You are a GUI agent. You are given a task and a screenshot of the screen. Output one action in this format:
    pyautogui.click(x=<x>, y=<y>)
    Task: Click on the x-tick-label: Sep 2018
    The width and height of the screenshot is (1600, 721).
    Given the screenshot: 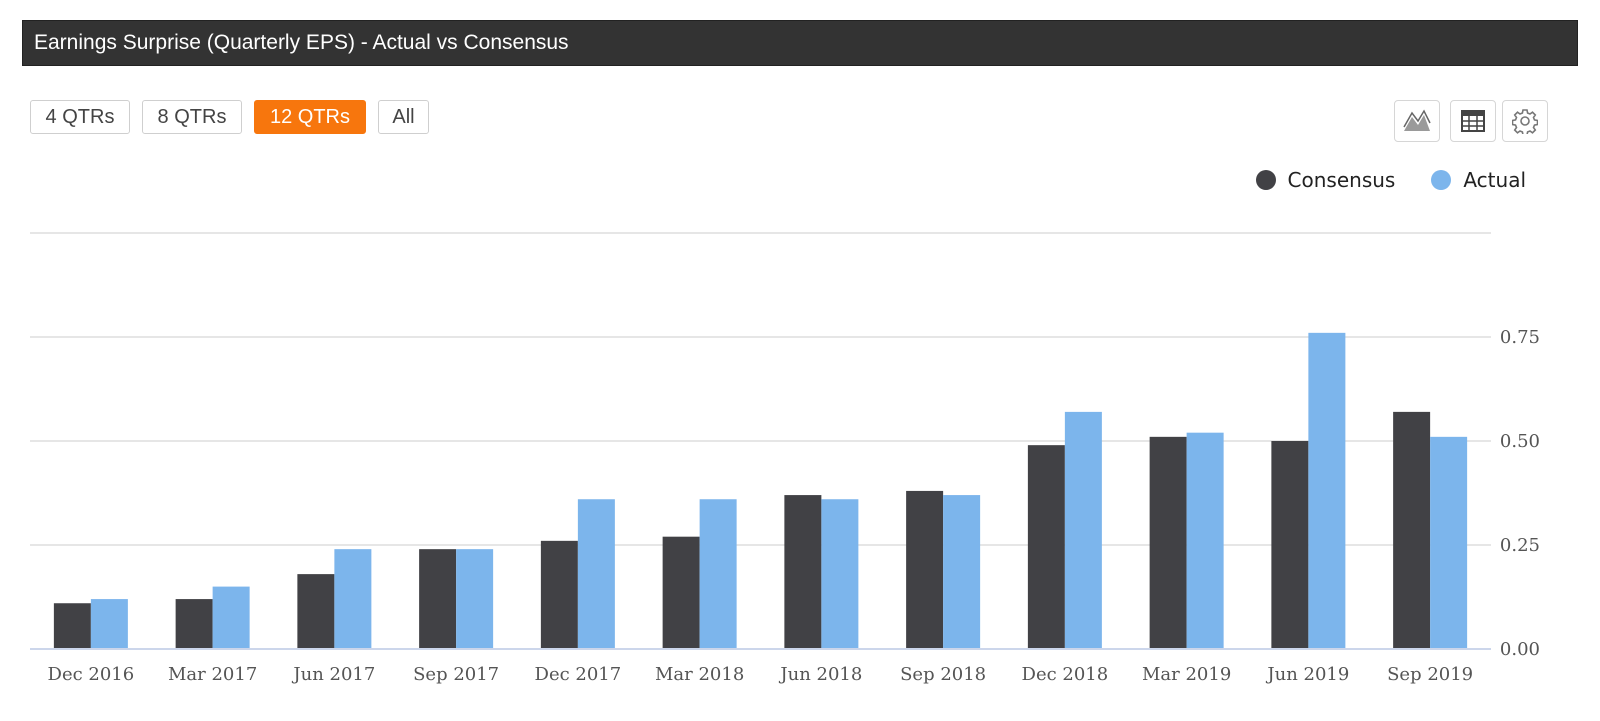 What is the action you would take?
    pyautogui.click(x=943, y=674)
    